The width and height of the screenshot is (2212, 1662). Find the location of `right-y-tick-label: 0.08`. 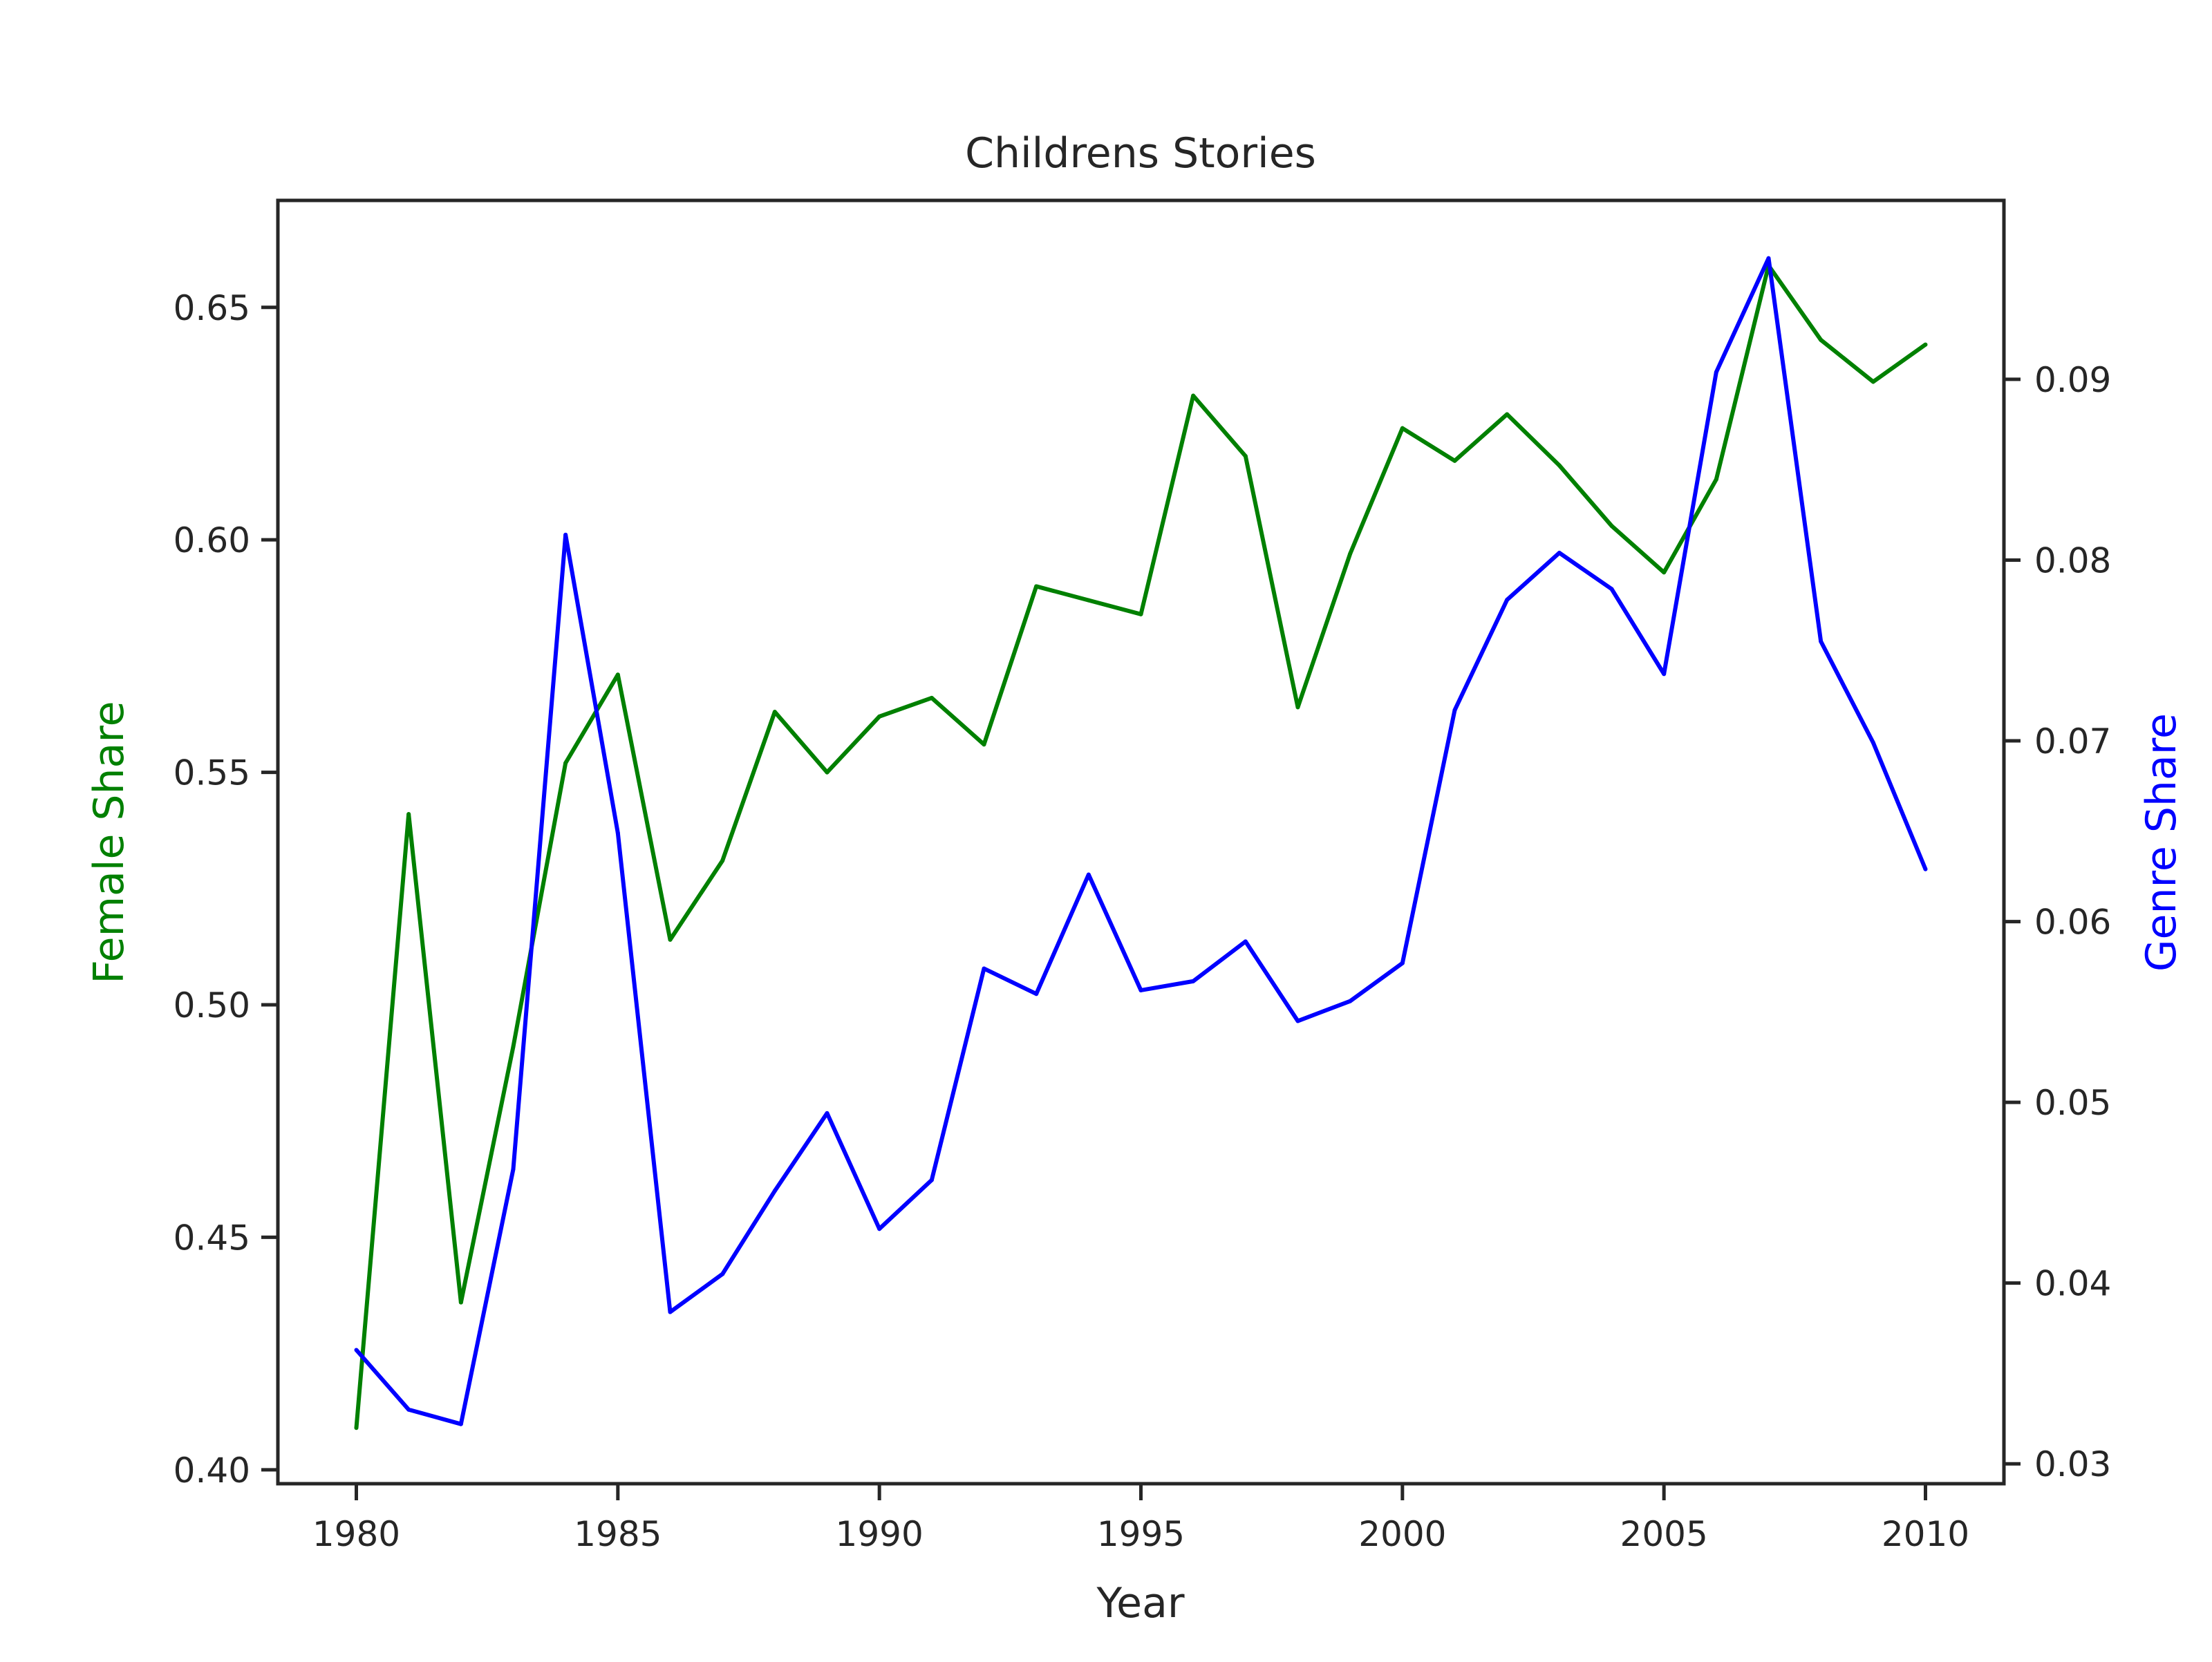

right-y-tick-label: 0.08 is located at coordinates (2072, 560).